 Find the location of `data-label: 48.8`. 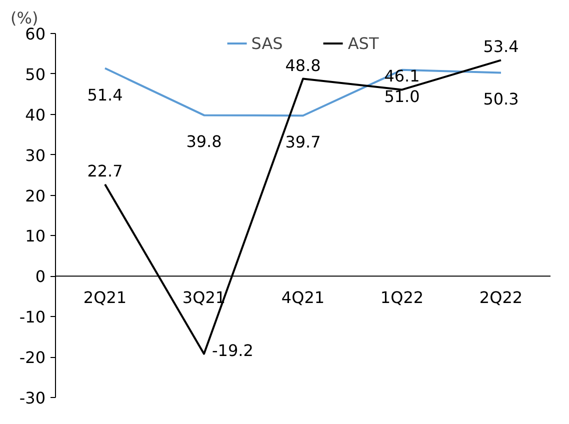

data-label: 48.8 is located at coordinates (303, 65).